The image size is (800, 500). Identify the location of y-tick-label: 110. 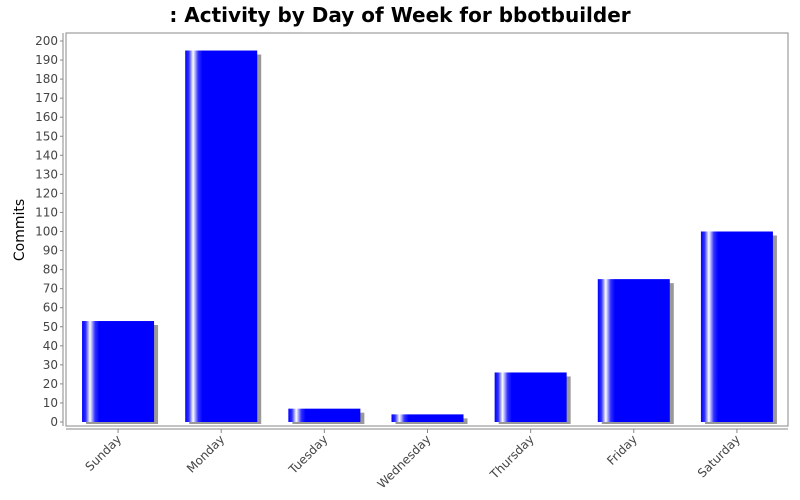
(46, 212).